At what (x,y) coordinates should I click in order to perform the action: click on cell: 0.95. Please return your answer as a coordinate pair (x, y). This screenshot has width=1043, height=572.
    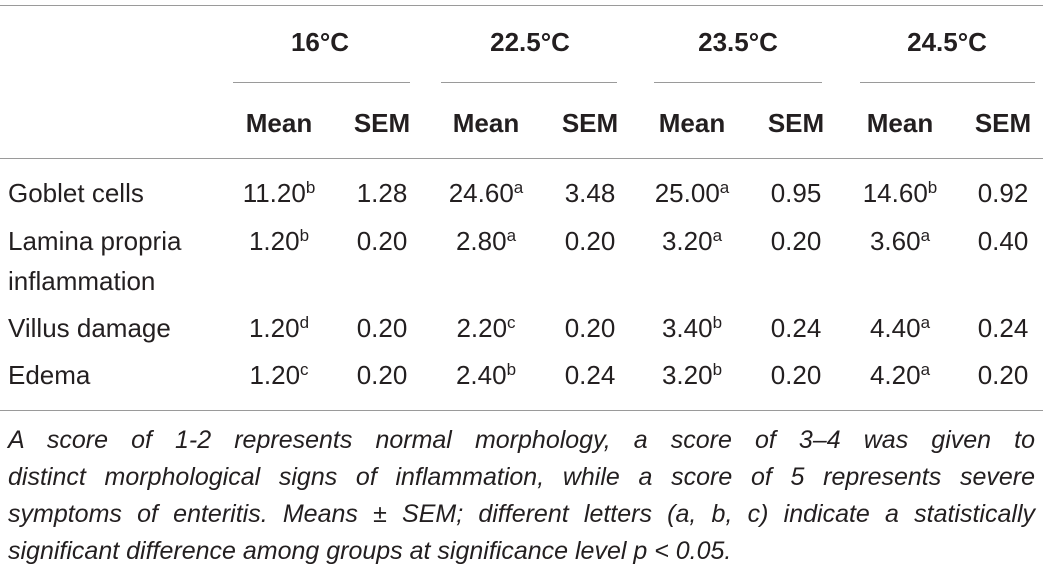
    Looking at the image, I should click on (796, 193).